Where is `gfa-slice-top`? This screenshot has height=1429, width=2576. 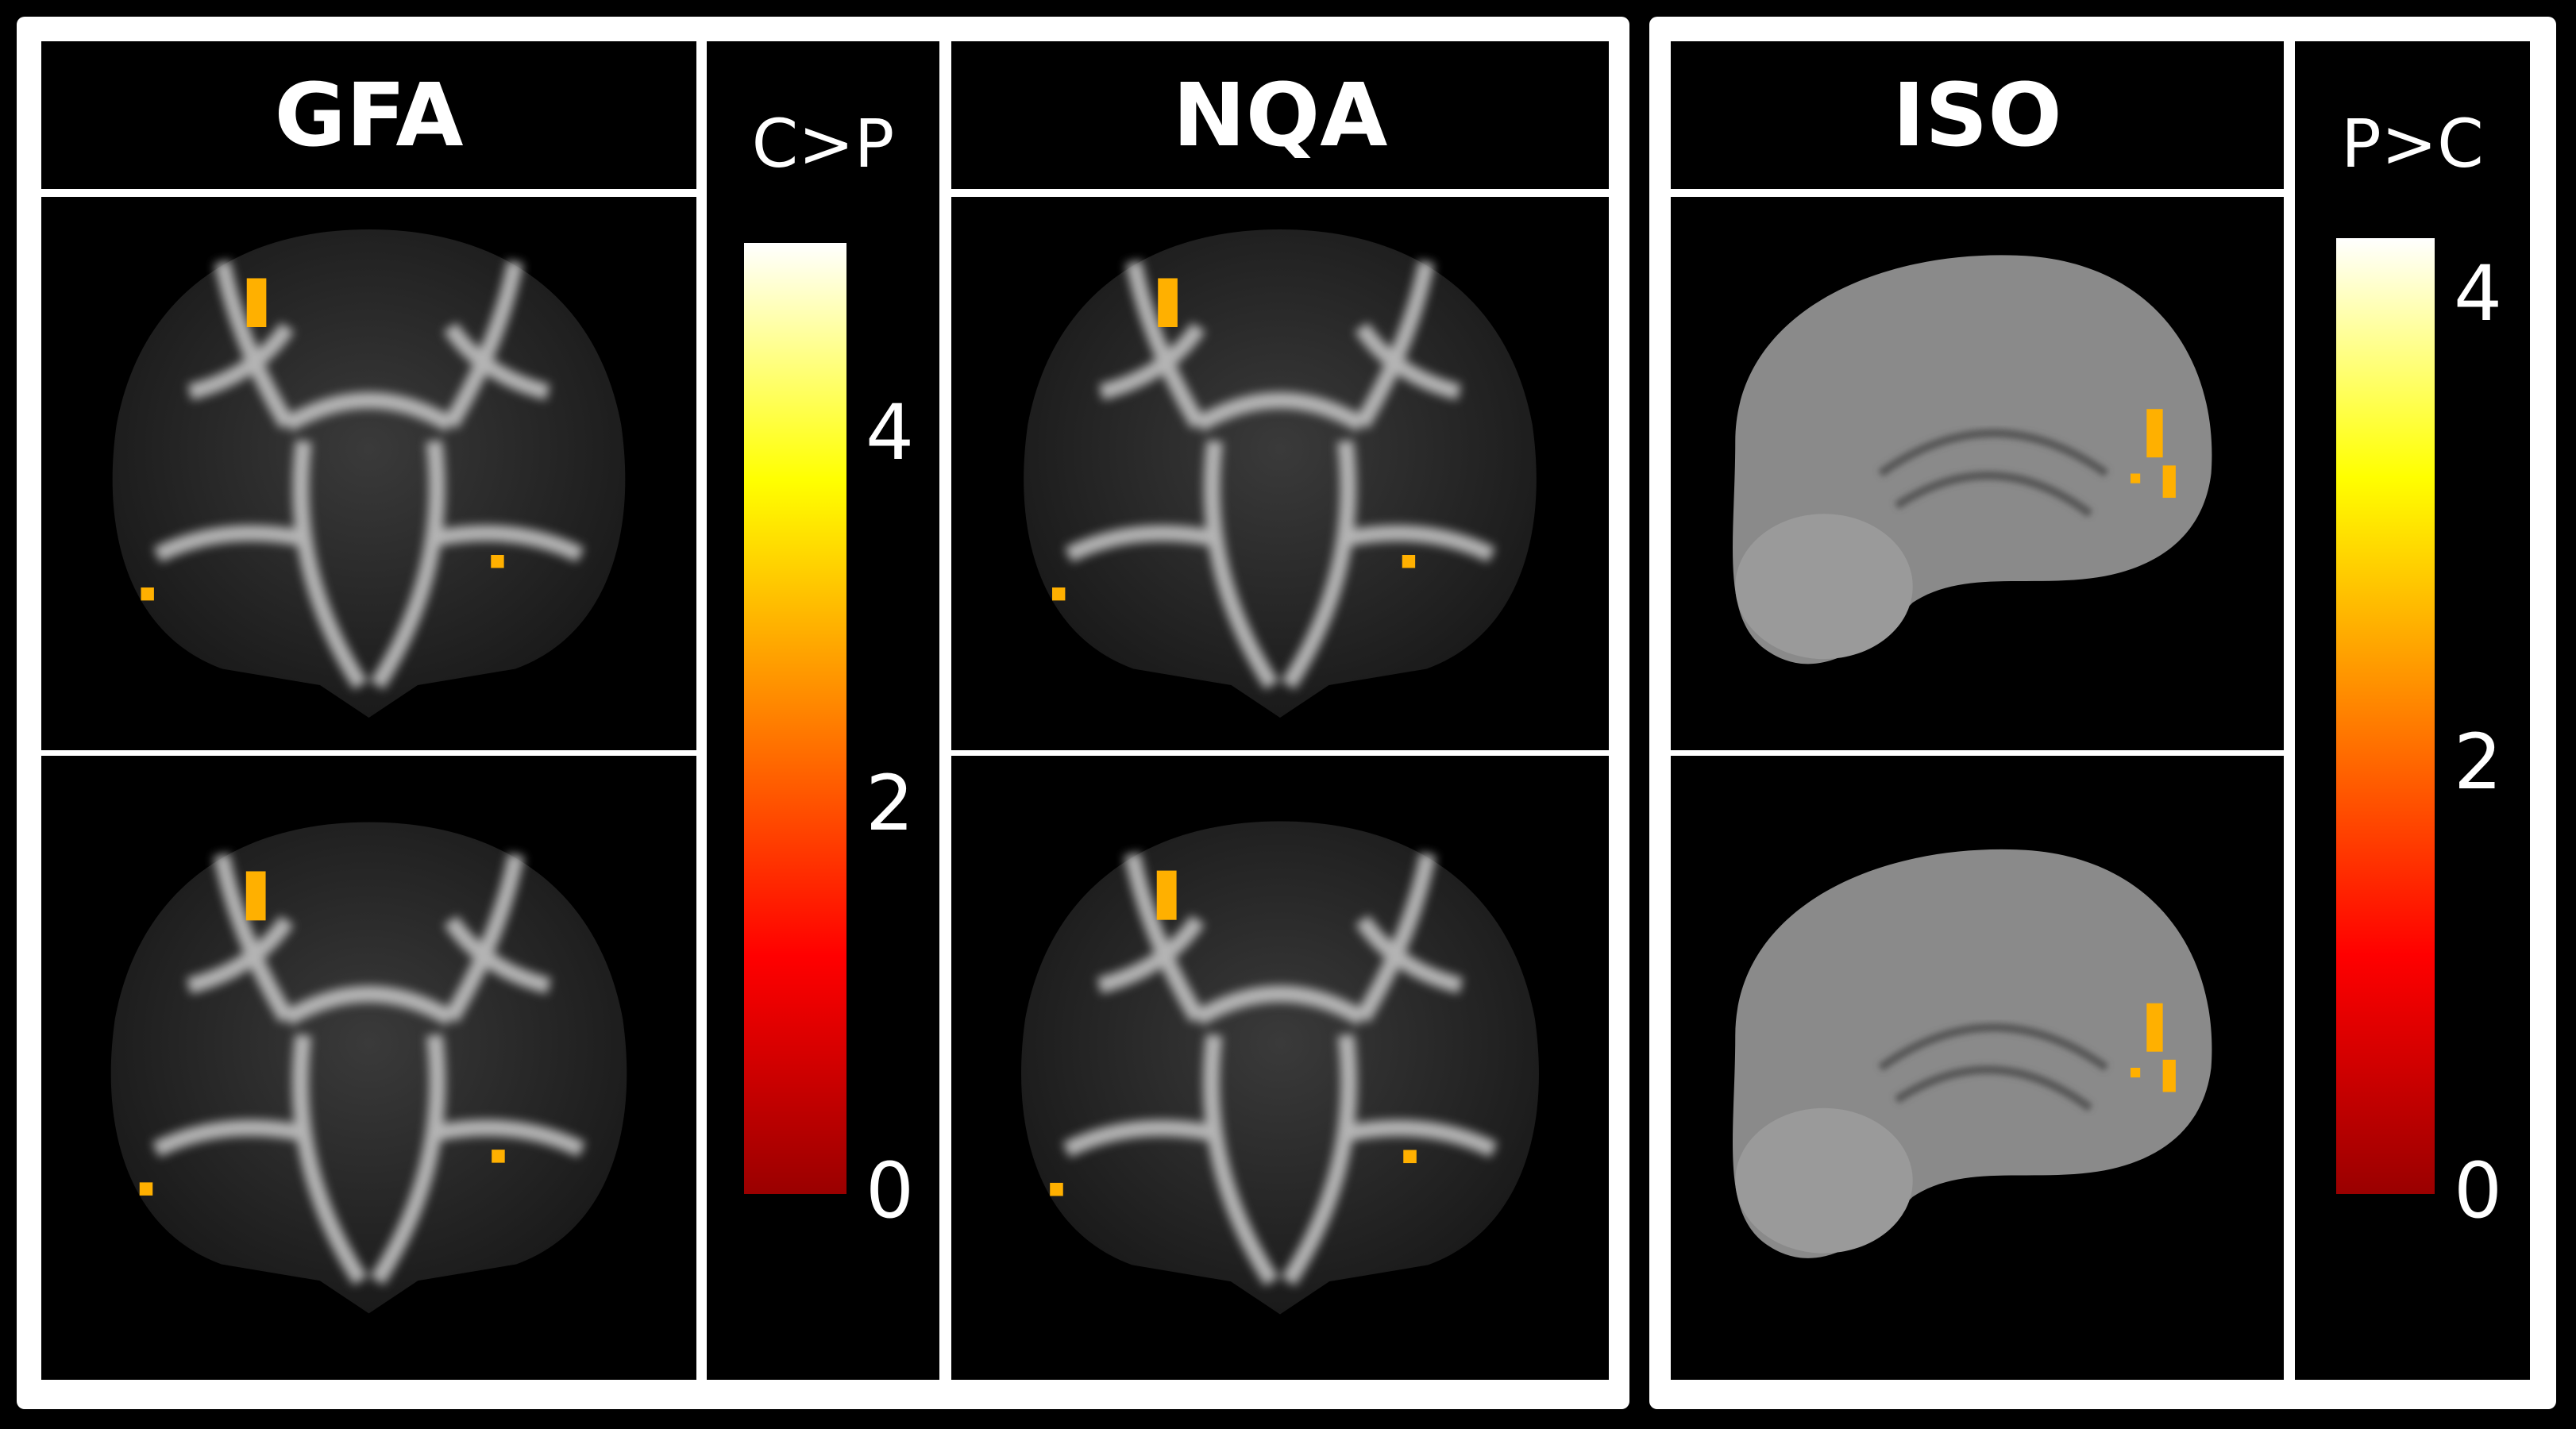 gfa-slice-top is located at coordinates (368, 473).